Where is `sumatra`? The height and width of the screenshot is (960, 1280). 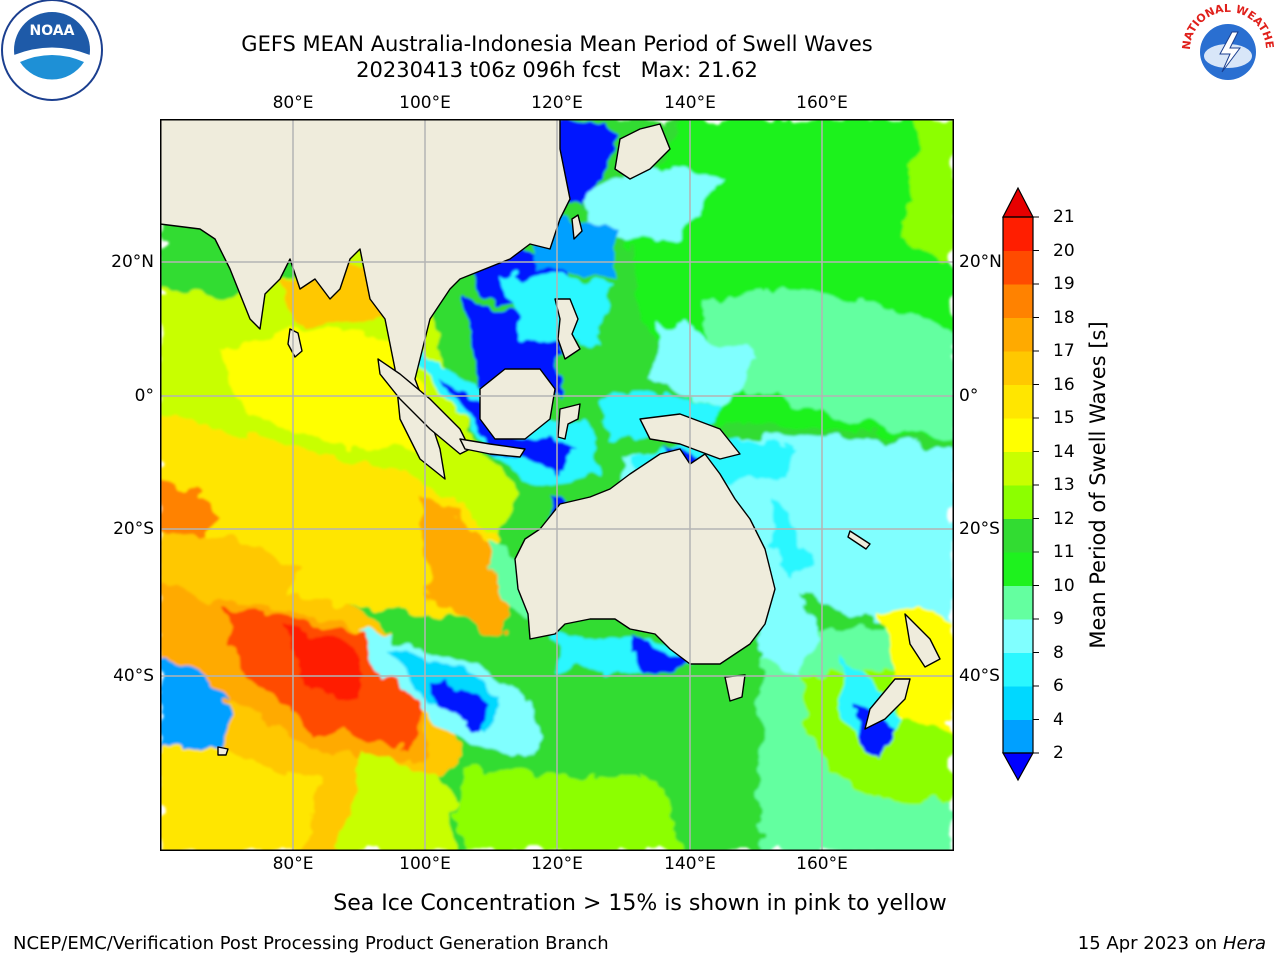 sumatra is located at coordinates (424, 406).